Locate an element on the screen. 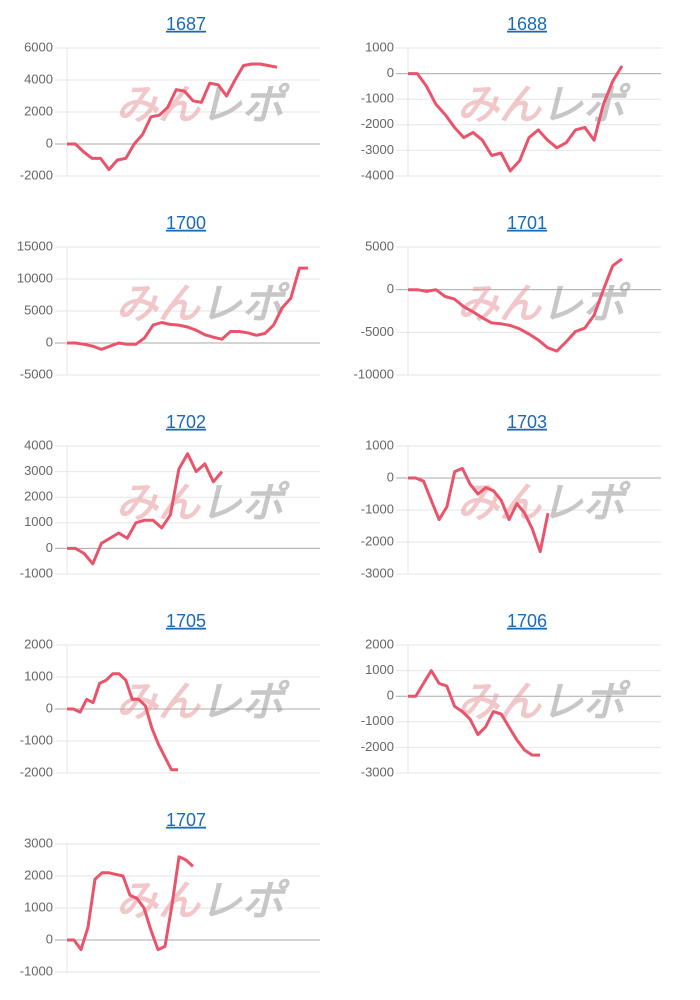 This screenshot has height=1000, width=700. chart-panel: 1702 -1000 0 1000 2000 3000 4000 みんレポ is located at coordinates (170, 496).